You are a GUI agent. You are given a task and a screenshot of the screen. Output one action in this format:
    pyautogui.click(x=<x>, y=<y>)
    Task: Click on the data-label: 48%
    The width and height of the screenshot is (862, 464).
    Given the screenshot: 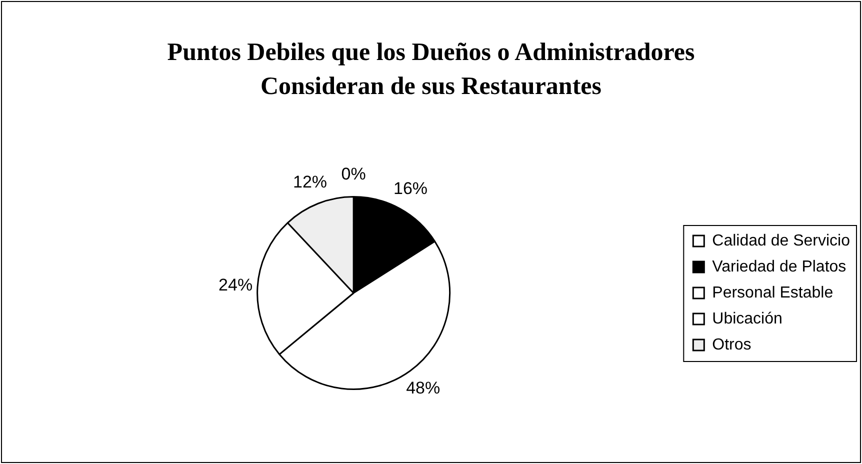 What is the action you would take?
    pyautogui.click(x=423, y=388)
    